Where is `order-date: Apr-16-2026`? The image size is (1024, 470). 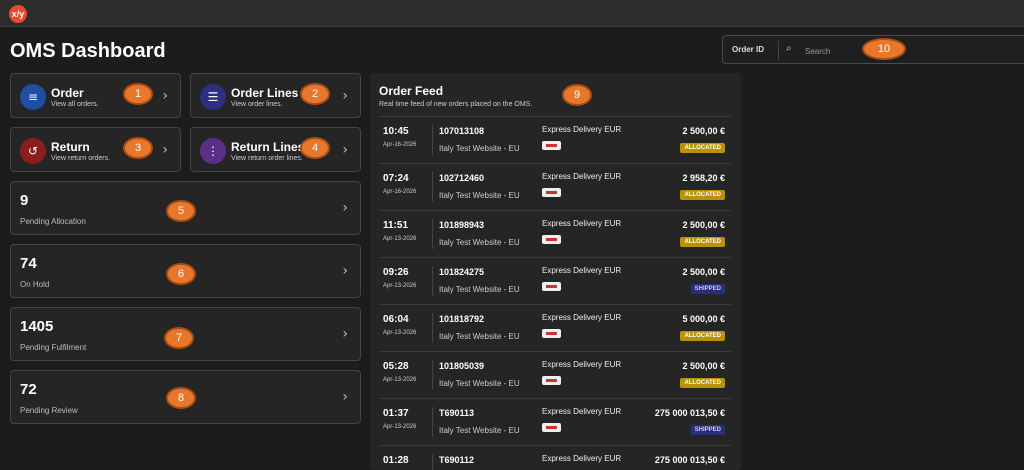 order-date: Apr-16-2026 is located at coordinates (400, 145).